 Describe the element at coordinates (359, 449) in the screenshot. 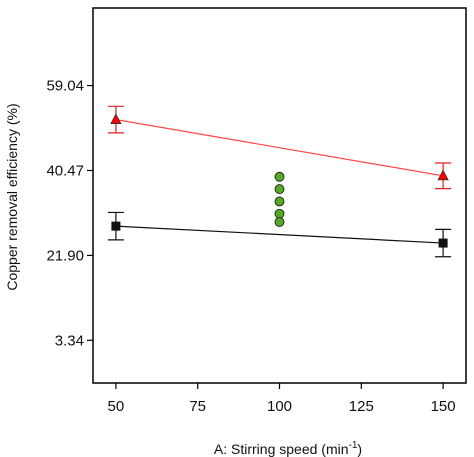

I see `x-axis-label-close: )` at that location.